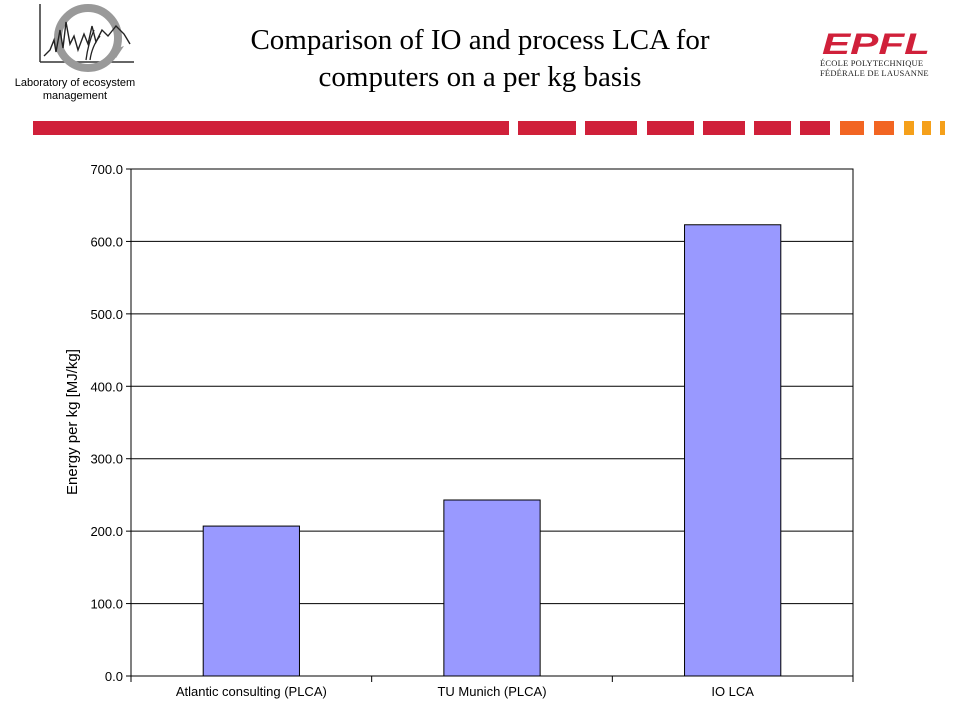  Describe the element at coordinates (732, 691) in the screenshot. I see `x-tick-label: IO LCA` at that location.